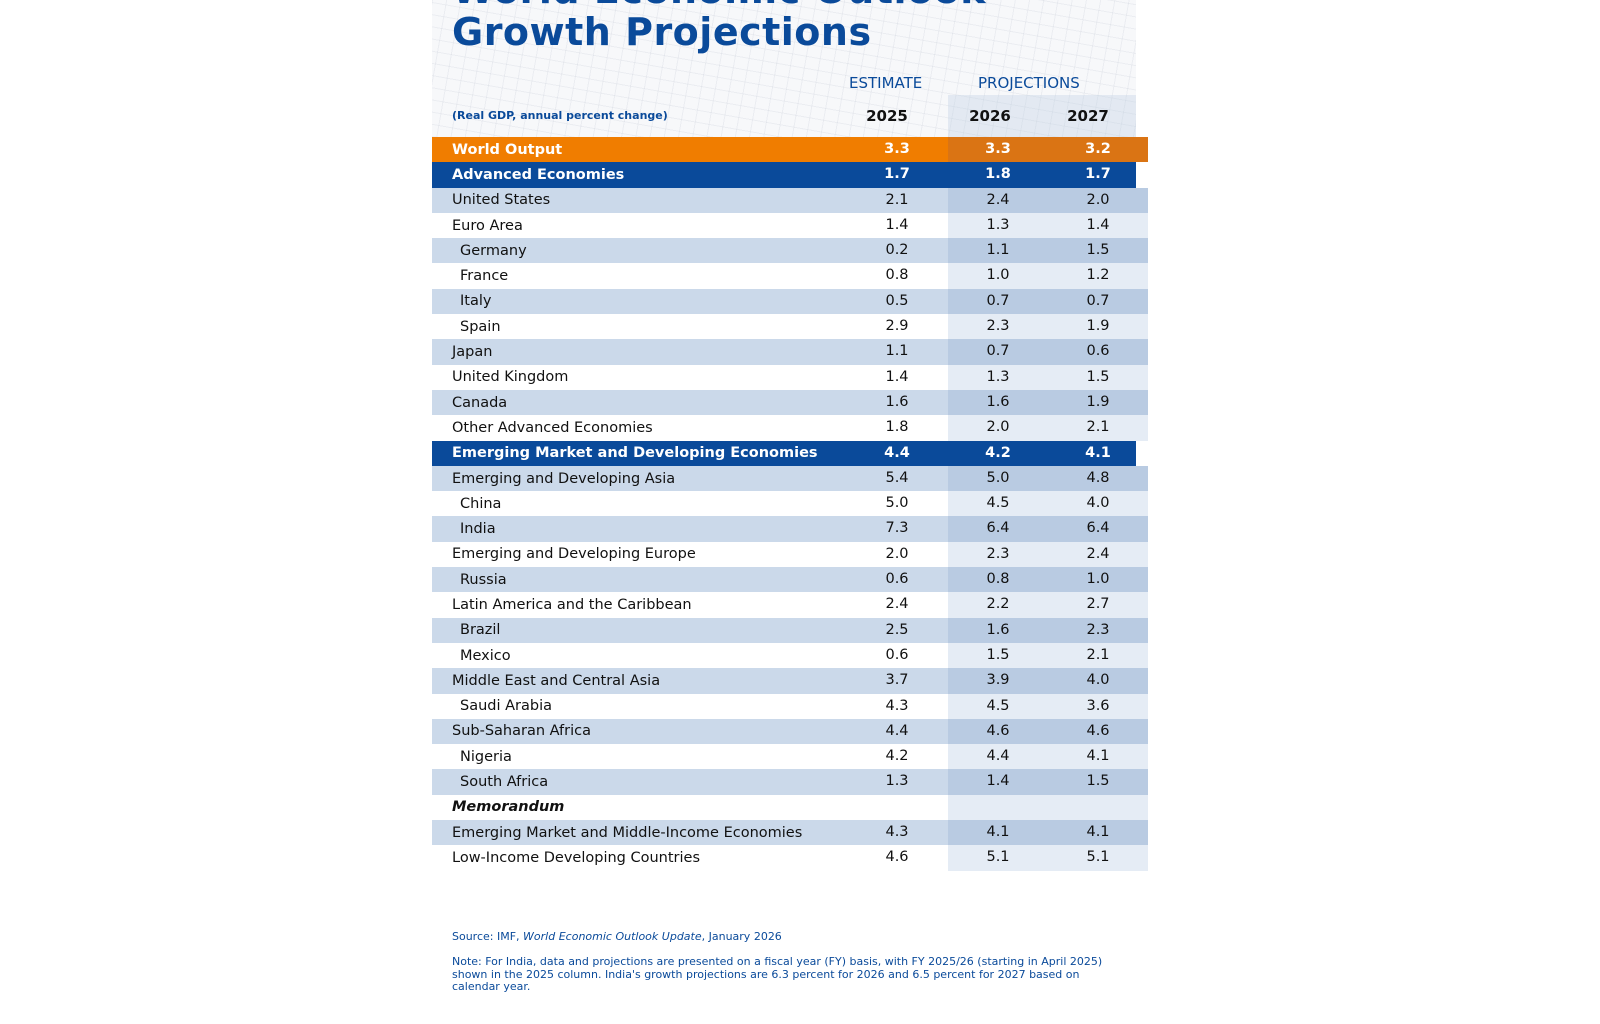 The width and height of the screenshot is (1600, 1024). I want to click on row-label: France, so click(484, 276).